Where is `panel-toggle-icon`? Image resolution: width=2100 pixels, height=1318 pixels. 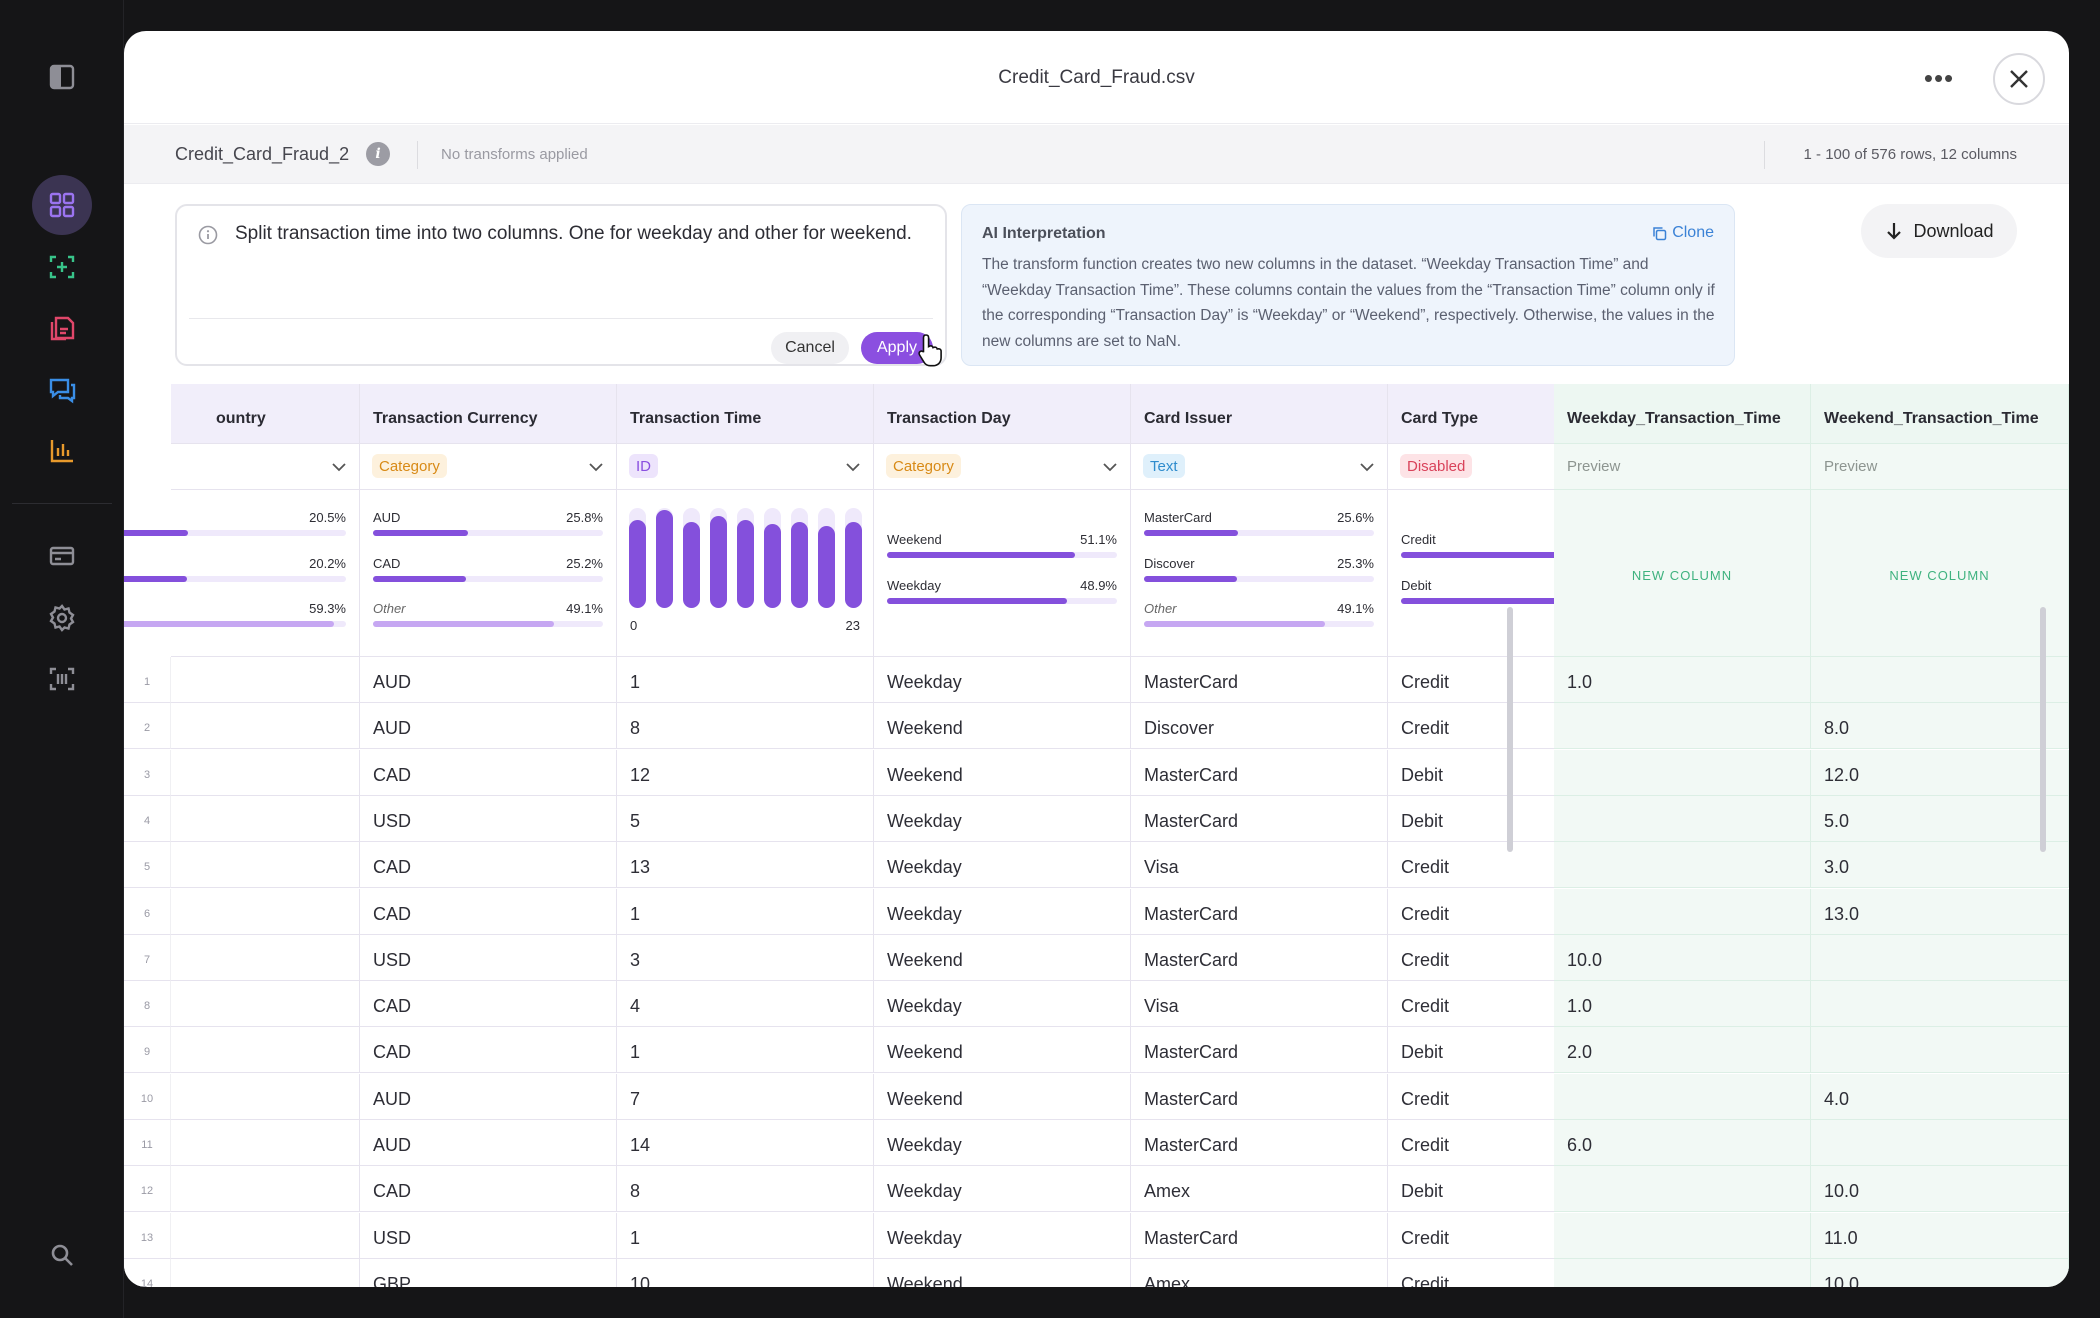 panel-toggle-icon is located at coordinates (62, 77).